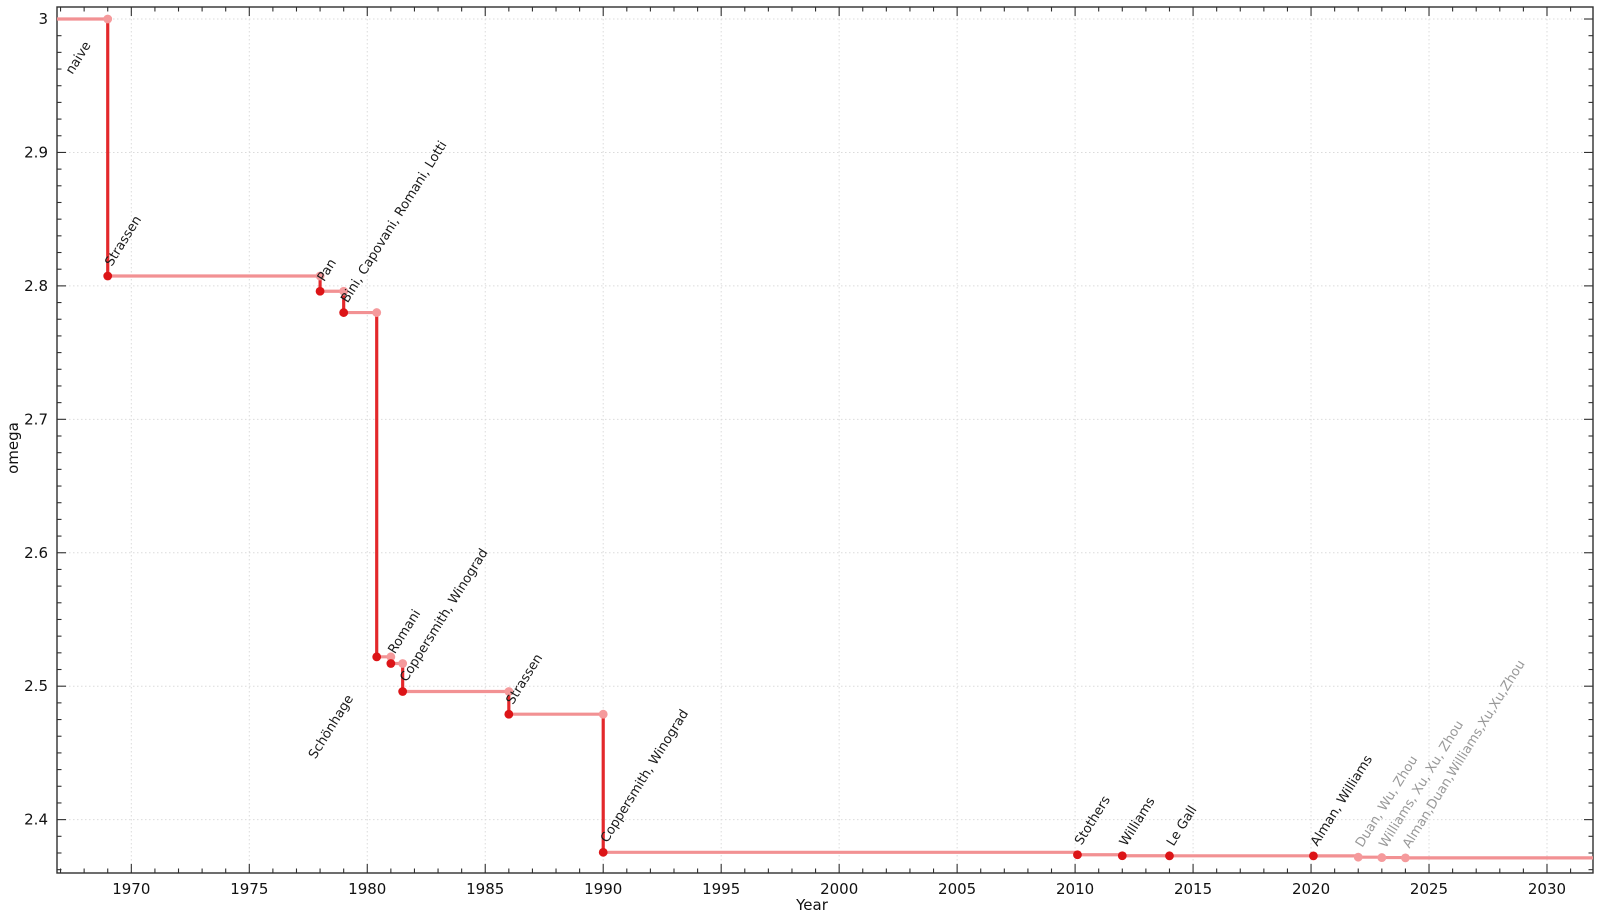  Describe the element at coordinates (394, 222) in the screenshot. I see `event-label: Bini, Capovani, Romani, Lotti` at that location.